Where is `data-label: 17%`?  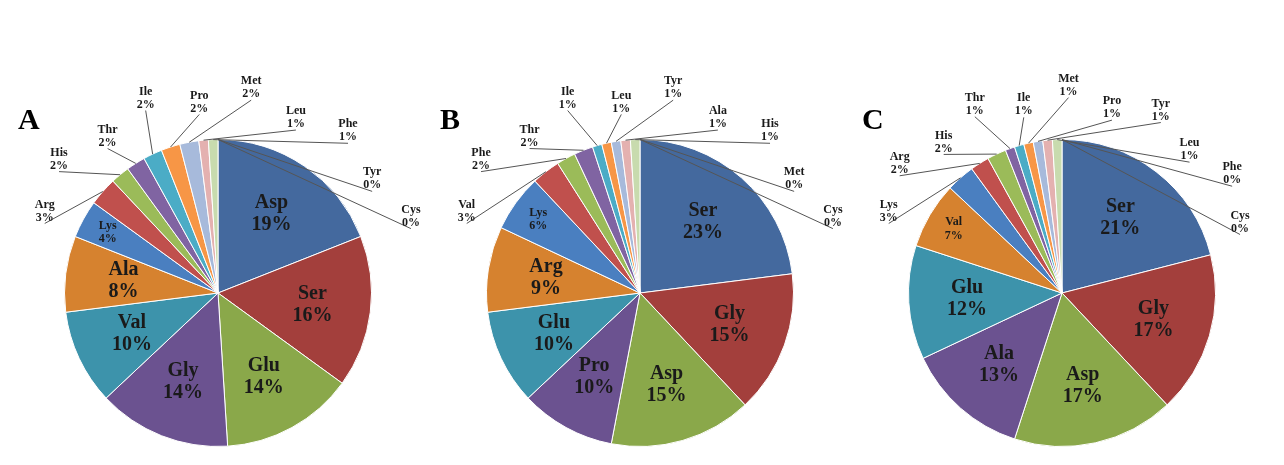 data-label: 17% is located at coordinates (1082, 395).